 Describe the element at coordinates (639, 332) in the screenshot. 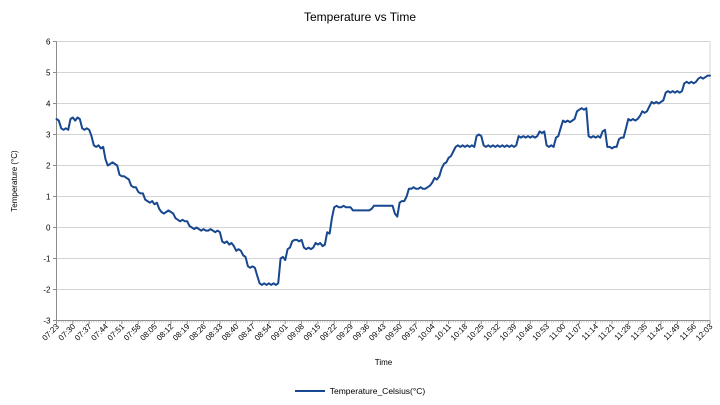

I see `x-tick-label: 11:35` at that location.